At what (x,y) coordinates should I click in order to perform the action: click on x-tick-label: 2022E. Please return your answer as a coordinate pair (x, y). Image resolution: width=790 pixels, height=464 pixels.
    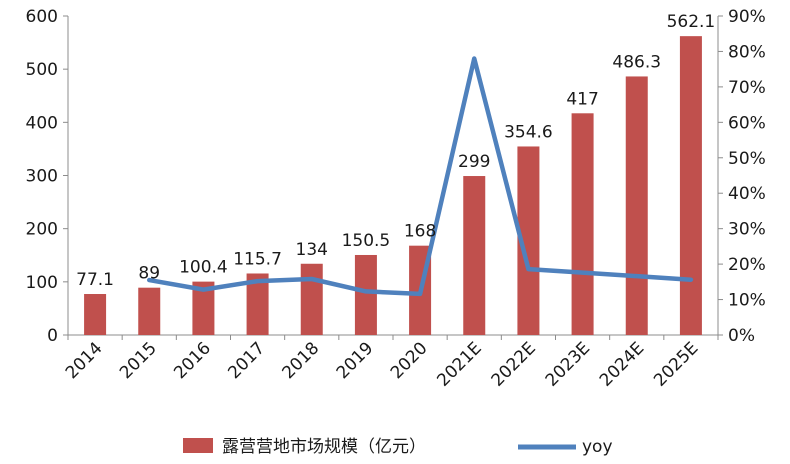
    Looking at the image, I should click on (514, 364).